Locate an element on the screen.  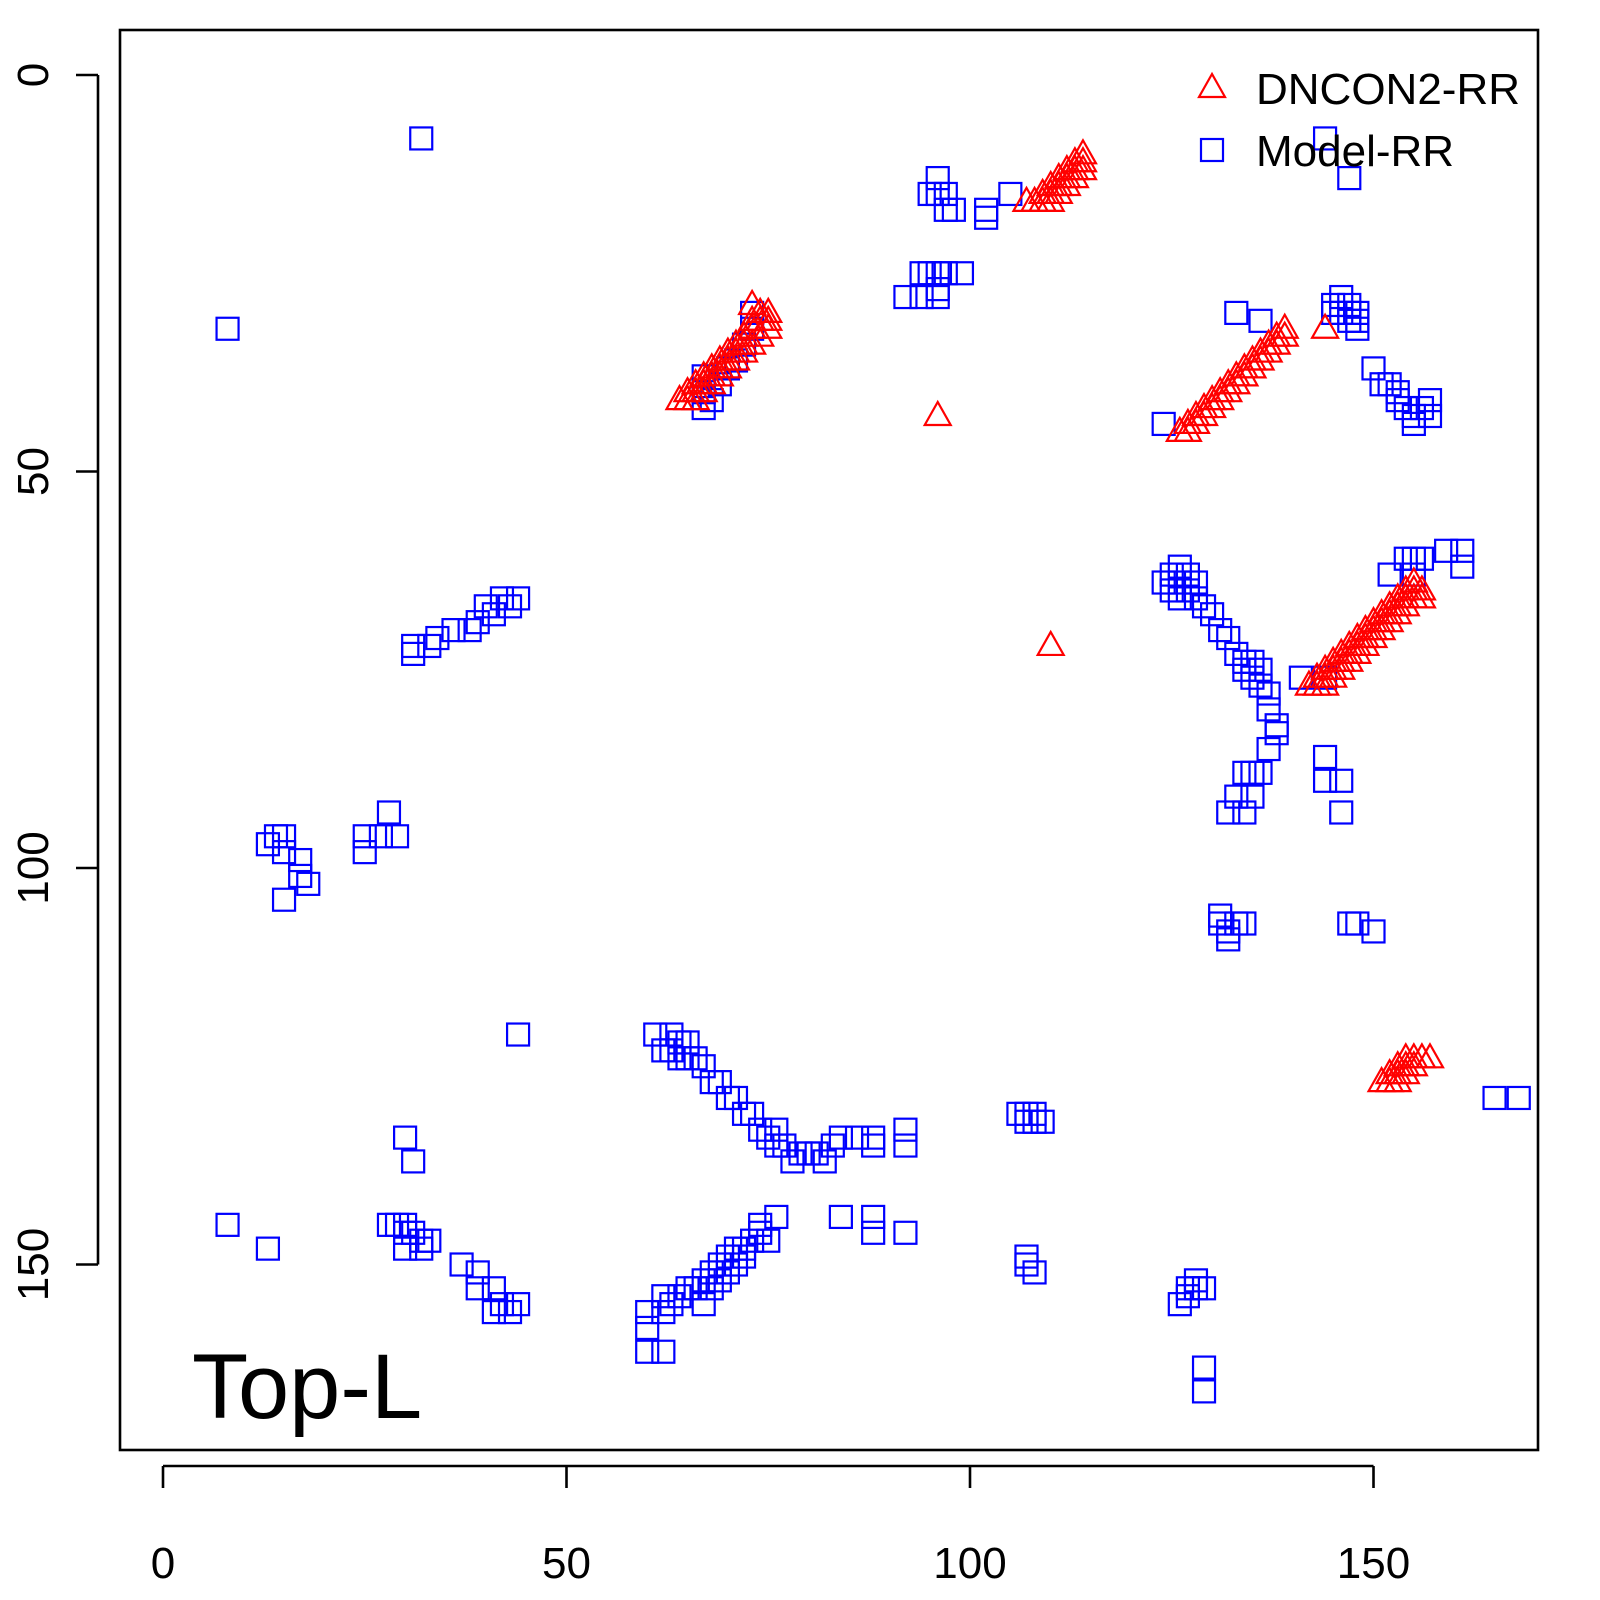
y-tick-label: 50 is located at coordinates (33, 471).